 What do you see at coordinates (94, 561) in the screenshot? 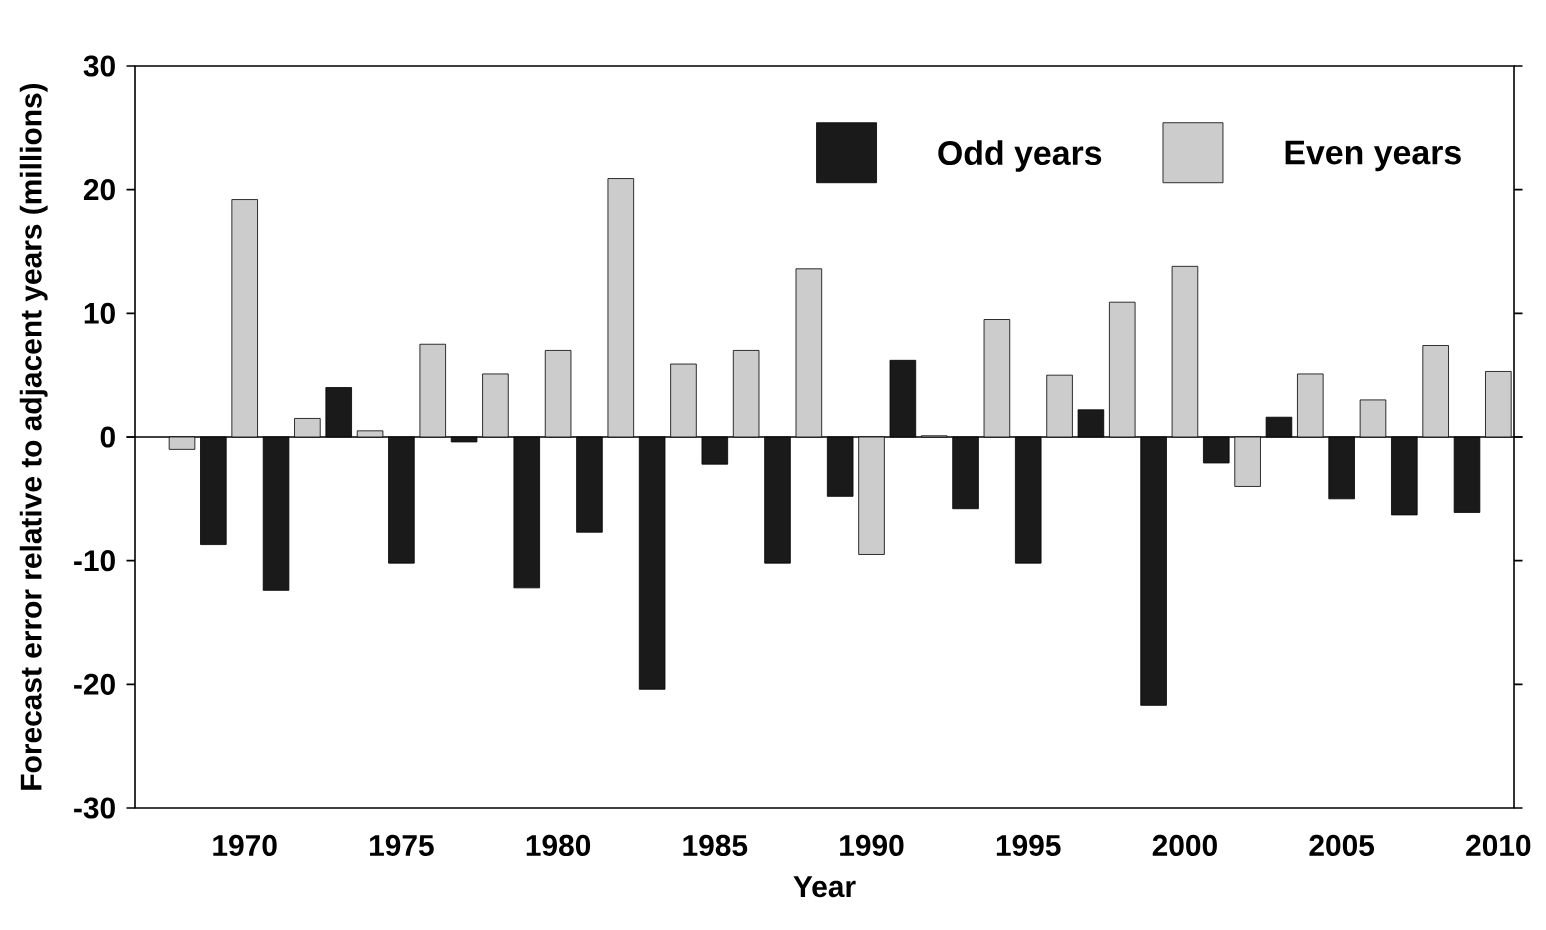
I see `y-tick-label: -10` at bounding box center [94, 561].